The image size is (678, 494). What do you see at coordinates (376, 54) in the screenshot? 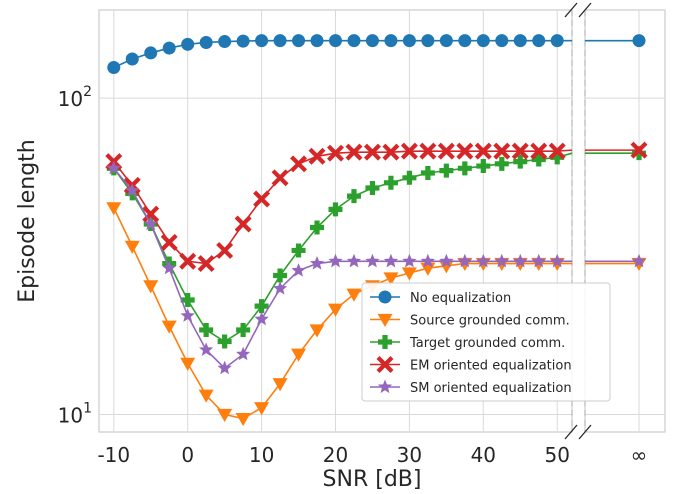
I see `series-no-equalization` at bounding box center [376, 54].